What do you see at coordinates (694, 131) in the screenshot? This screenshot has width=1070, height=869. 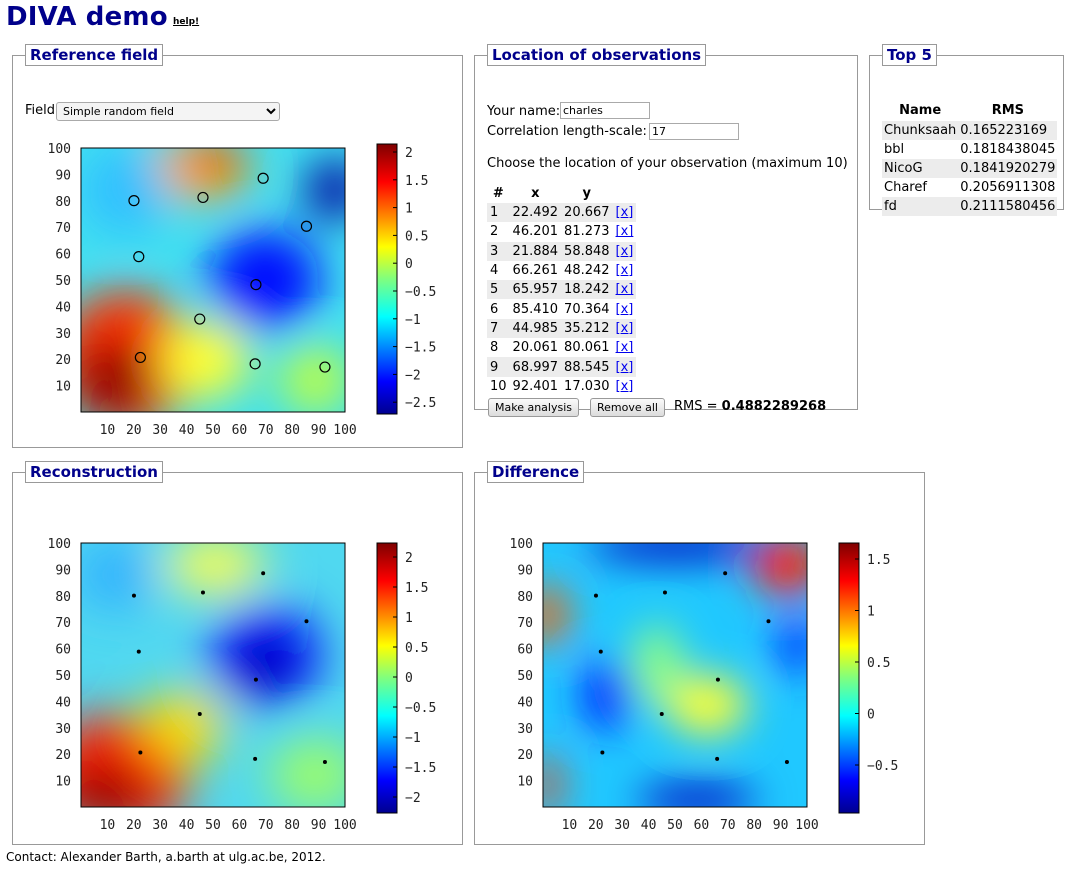 I see `length-scale-input` at bounding box center [694, 131].